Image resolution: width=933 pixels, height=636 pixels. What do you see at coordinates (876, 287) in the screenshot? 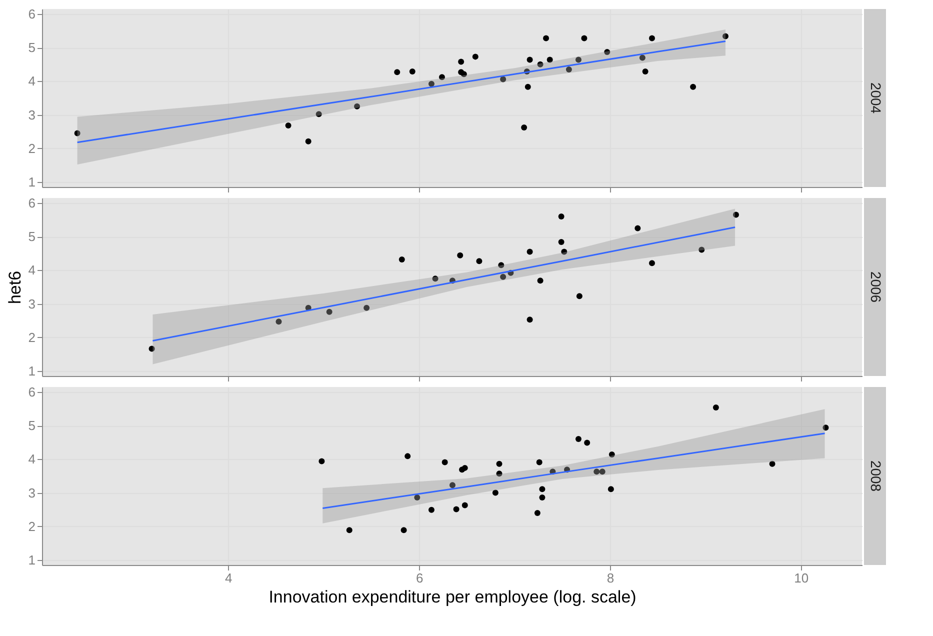
I see `text: 2006` at bounding box center [876, 287].